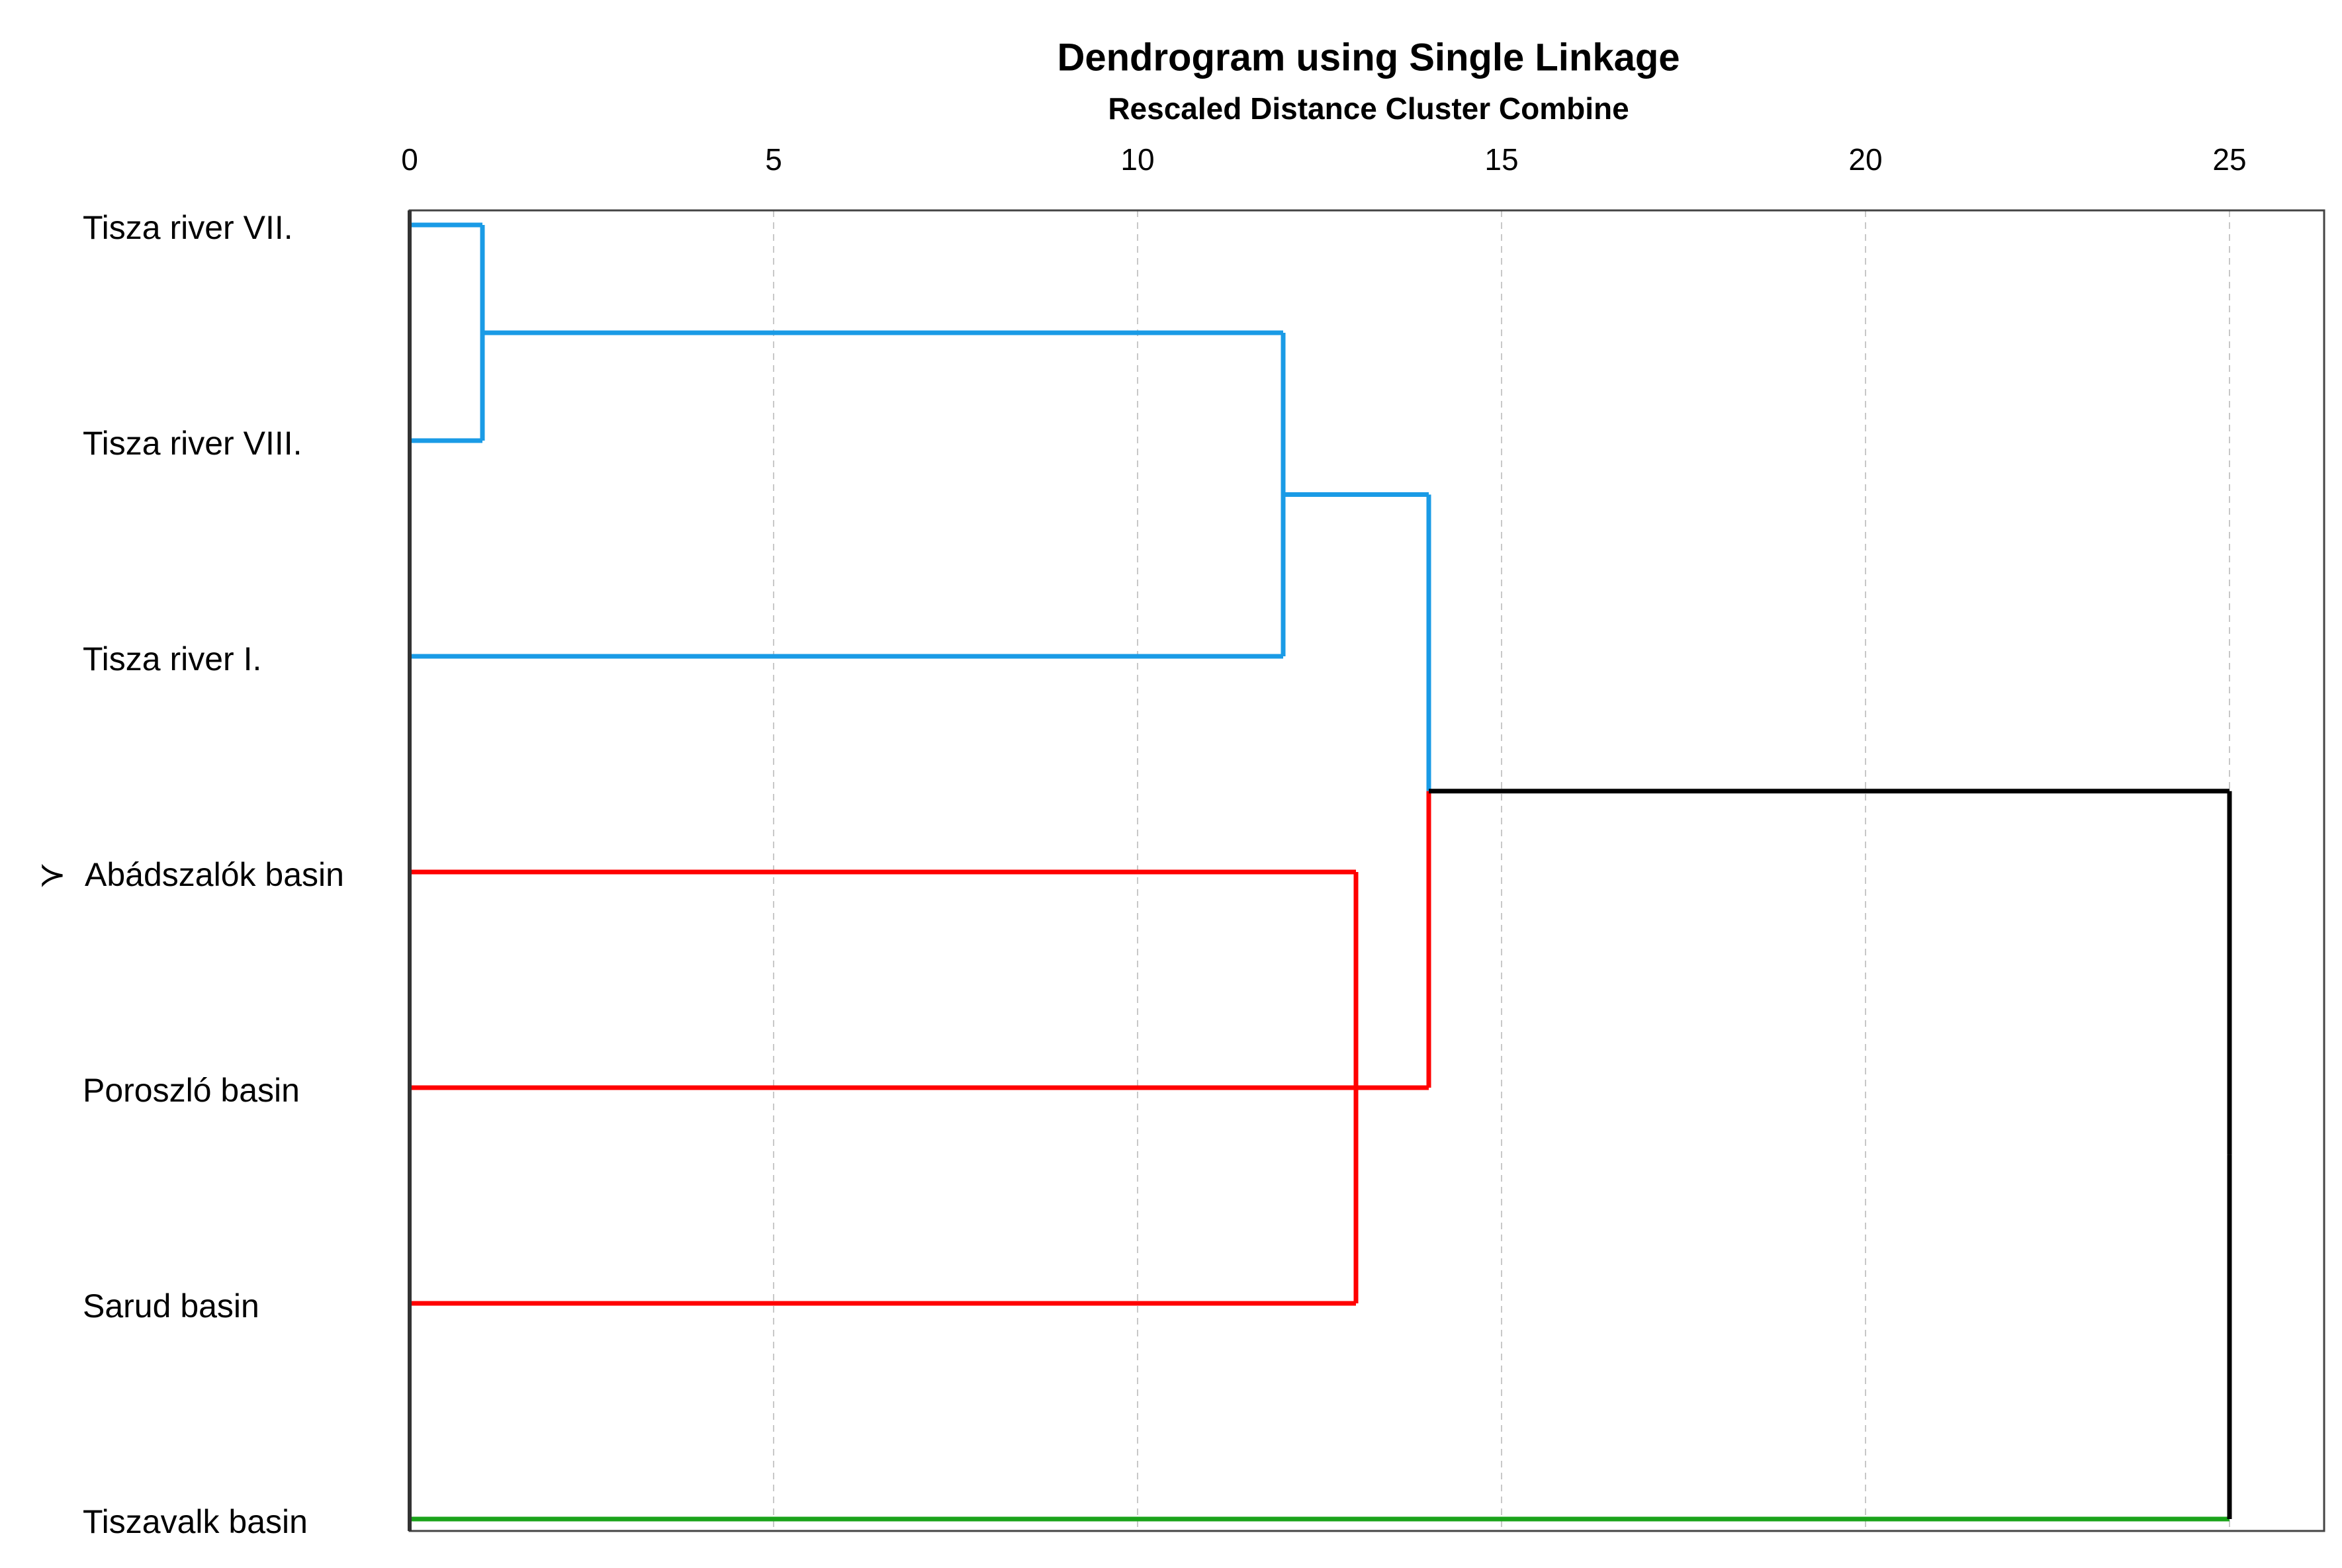 The height and width of the screenshot is (1568, 2342). Describe the element at coordinates (196, 1521) in the screenshot. I see `leaf-label: Tiszavalk basin` at that location.